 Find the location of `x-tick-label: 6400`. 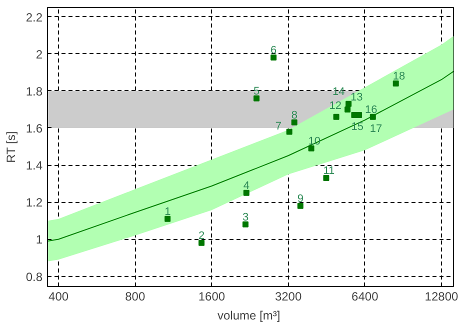

x-tick-label: 6400 is located at coordinates (365, 297).